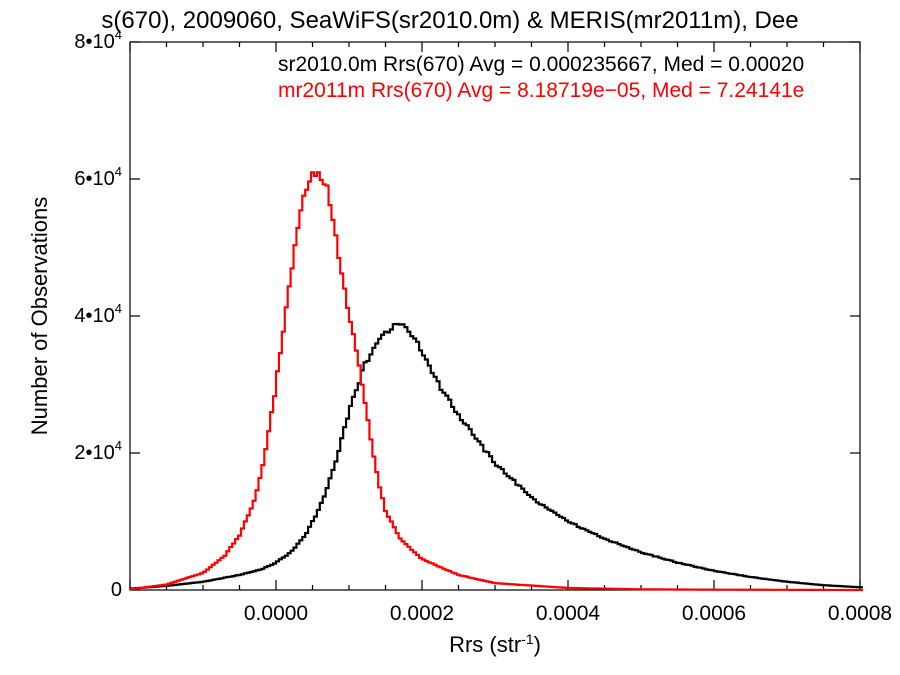  I want to click on x-tick-label: 0.0004, so click(568, 613).